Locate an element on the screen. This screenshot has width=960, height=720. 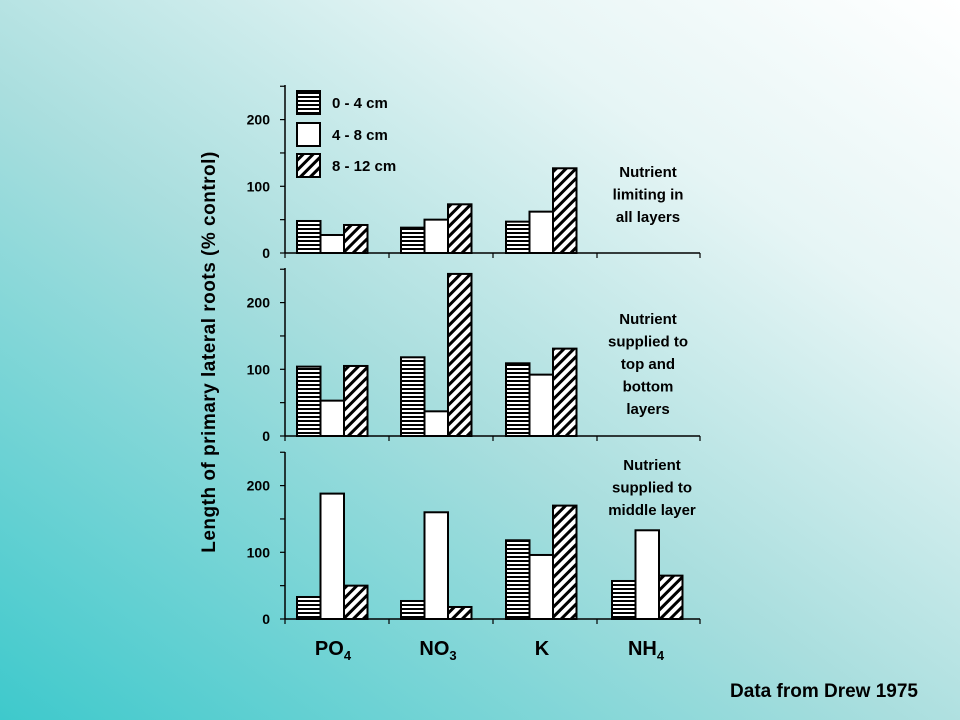
panel-note: Nutrient supplied to top and bottom layers is located at coordinates (648, 364).